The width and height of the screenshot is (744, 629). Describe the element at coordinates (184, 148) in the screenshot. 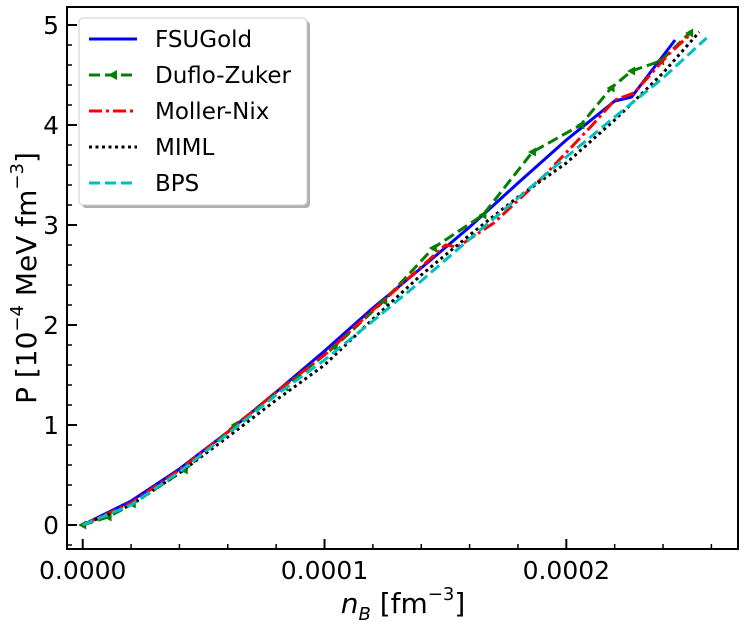

I see `legend-label: MIML` at that location.